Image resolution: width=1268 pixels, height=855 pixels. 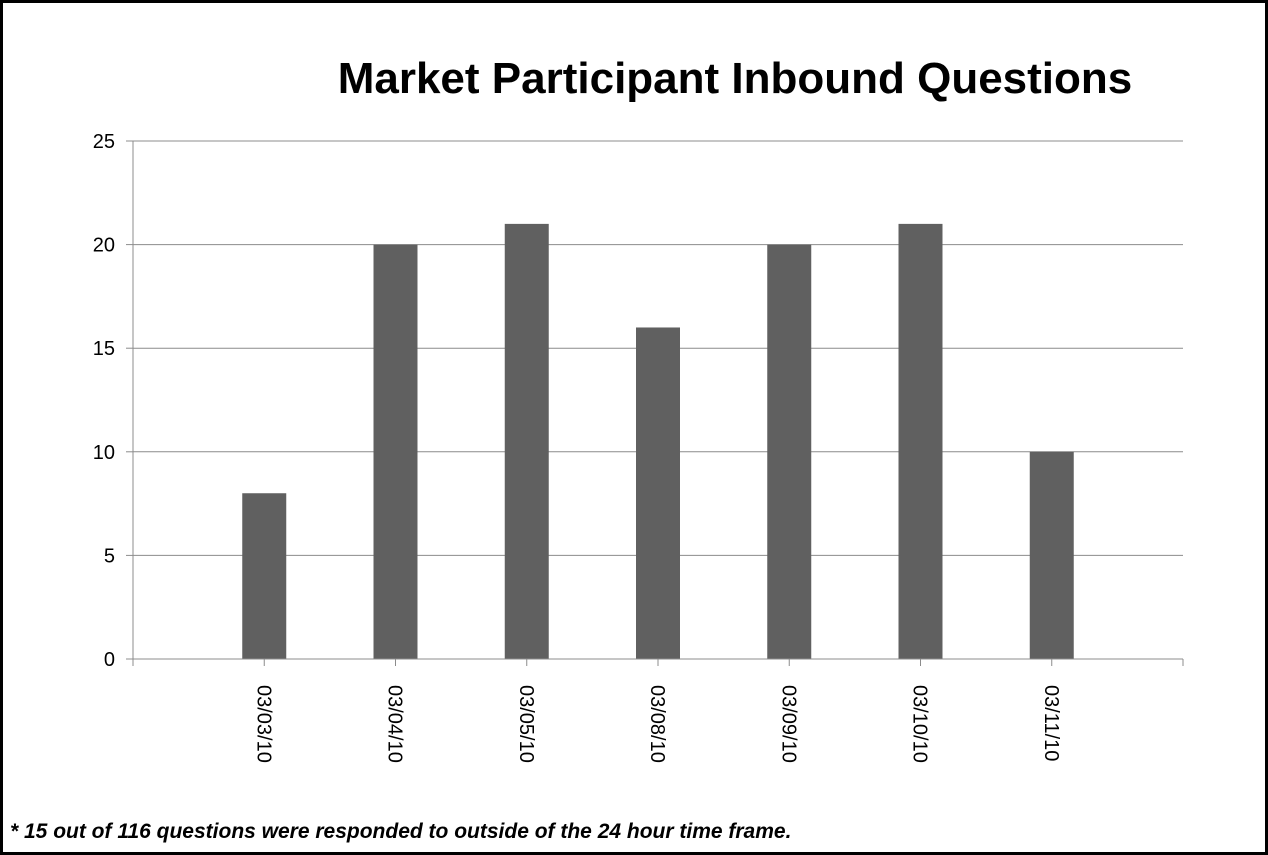 I want to click on y-tick-label: 5, so click(x=109, y=556).